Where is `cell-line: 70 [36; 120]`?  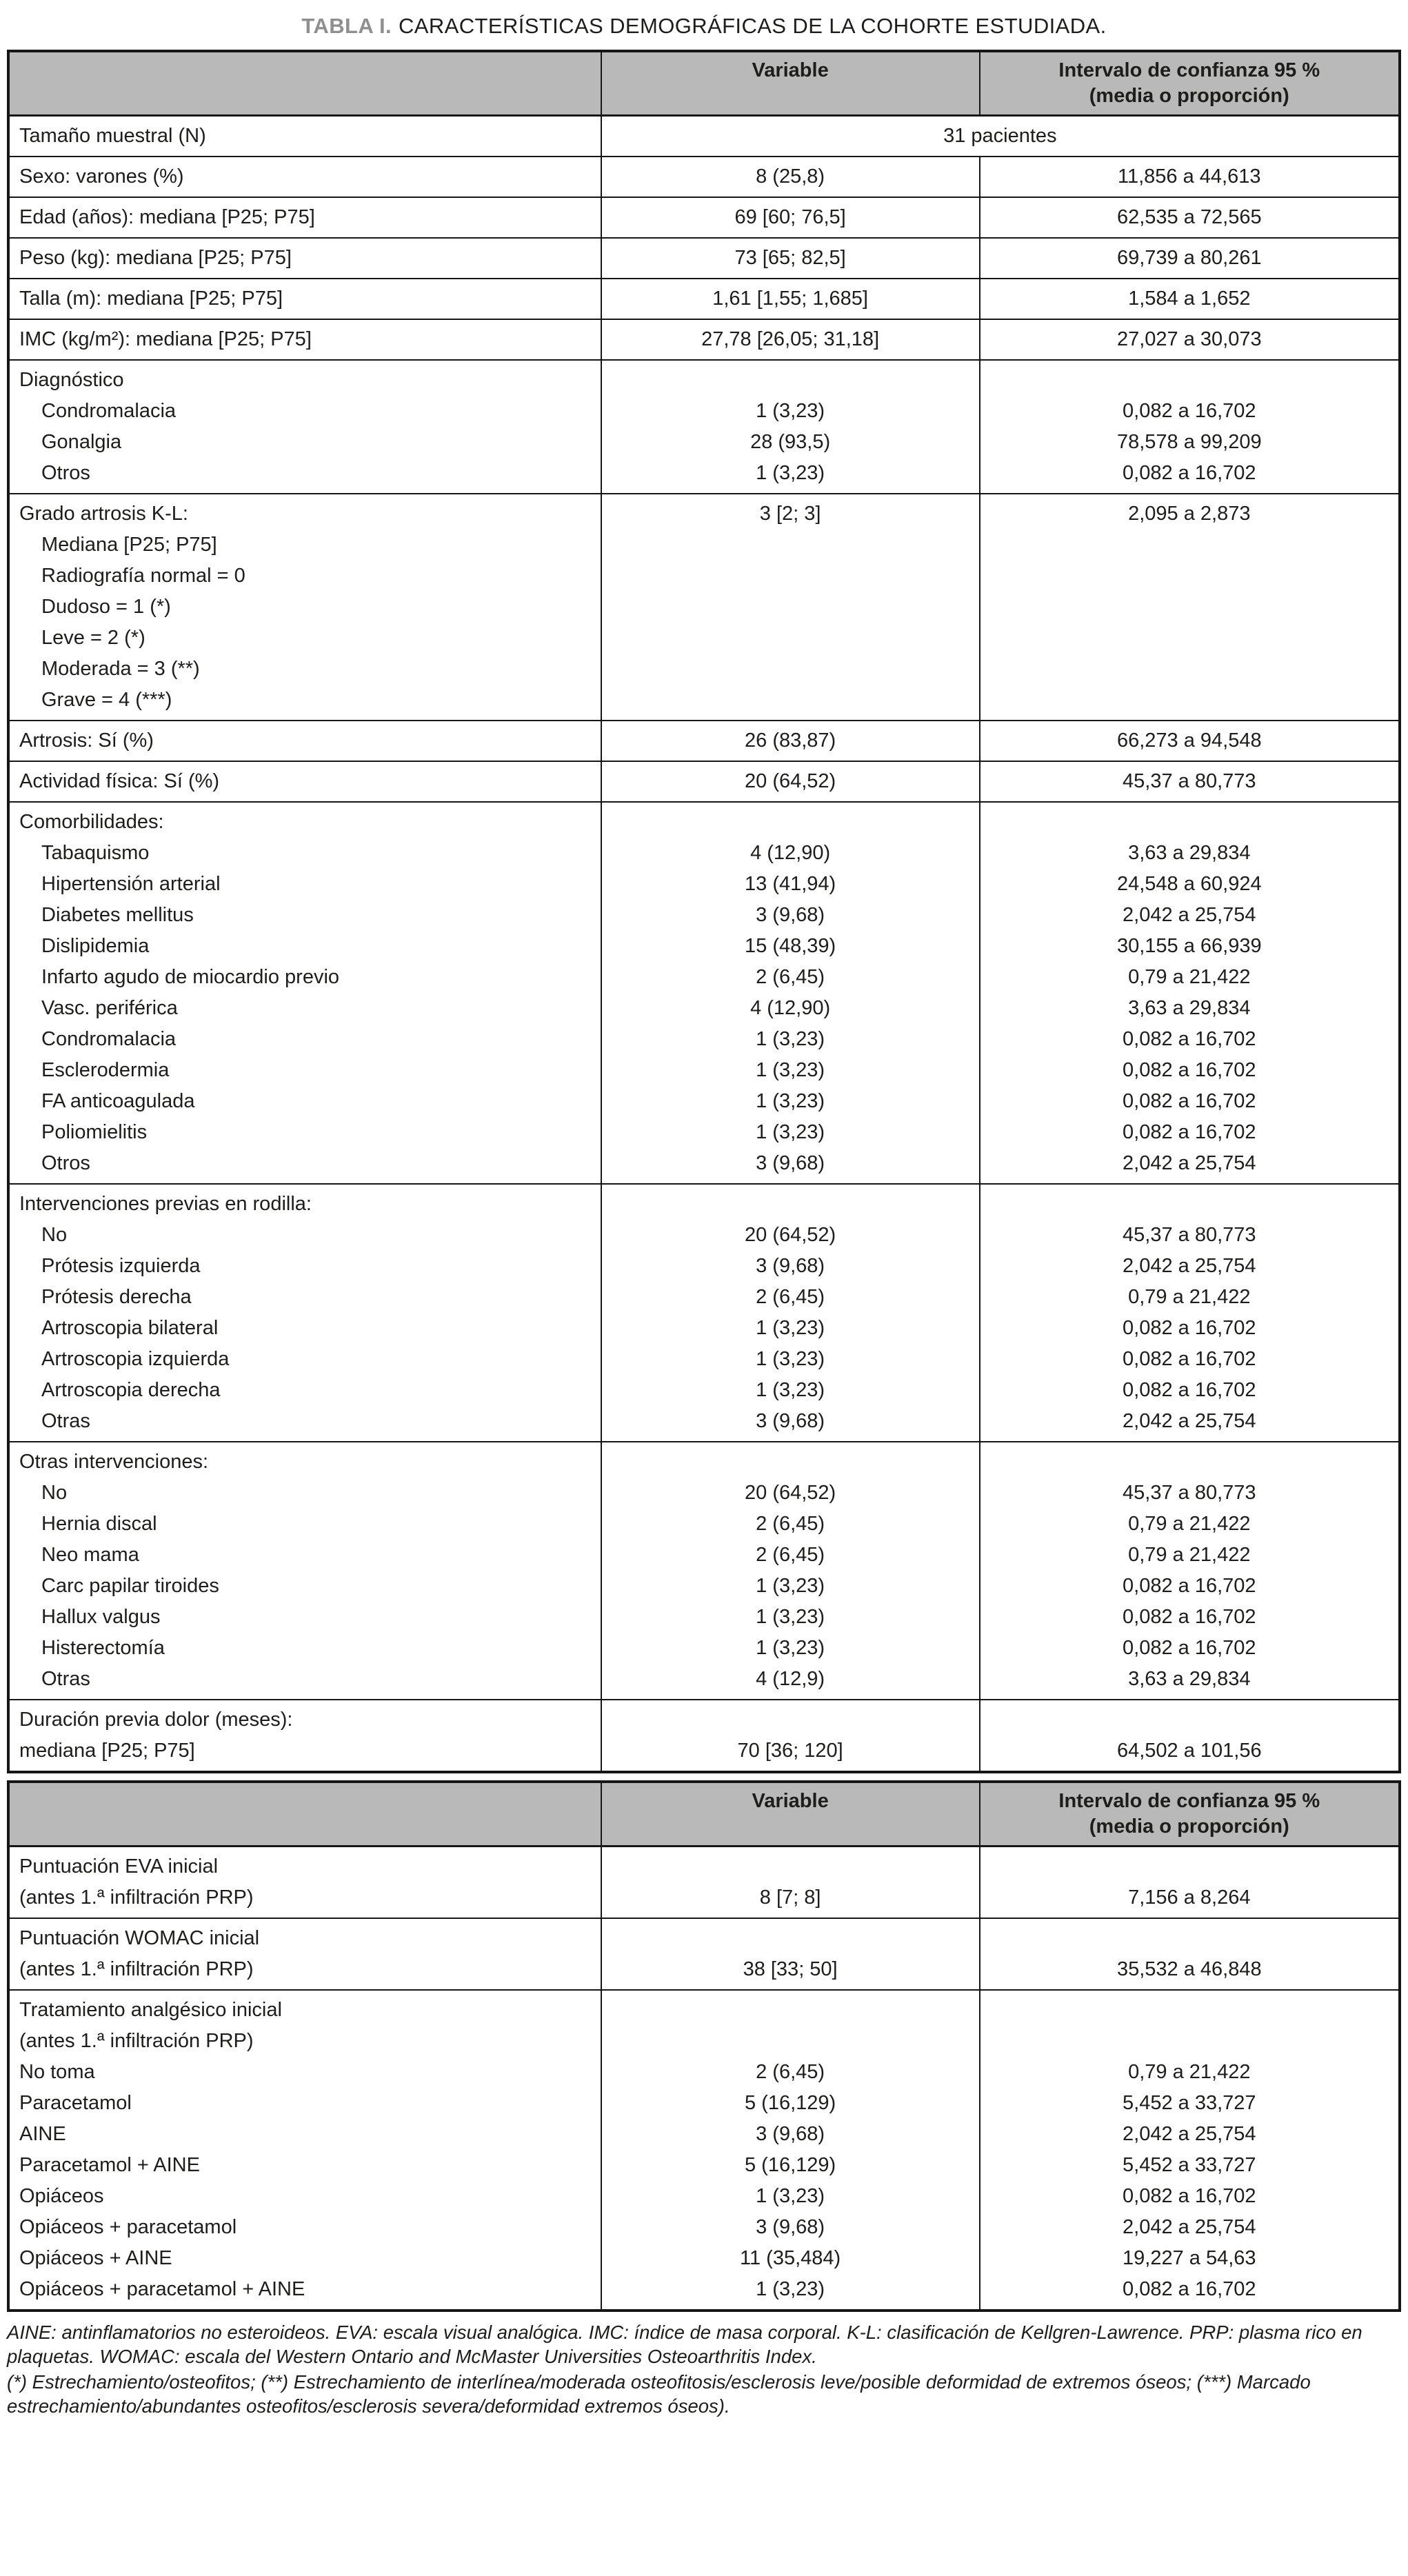
cell-line: 70 [36; 120] is located at coordinates (790, 1751).